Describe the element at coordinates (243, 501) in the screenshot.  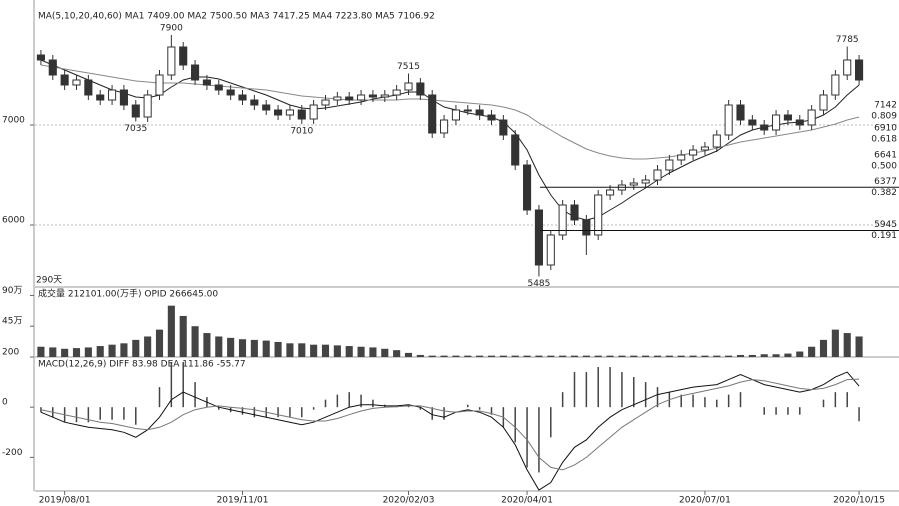
I see `x-tick-label: 2019/11/01` at that location.